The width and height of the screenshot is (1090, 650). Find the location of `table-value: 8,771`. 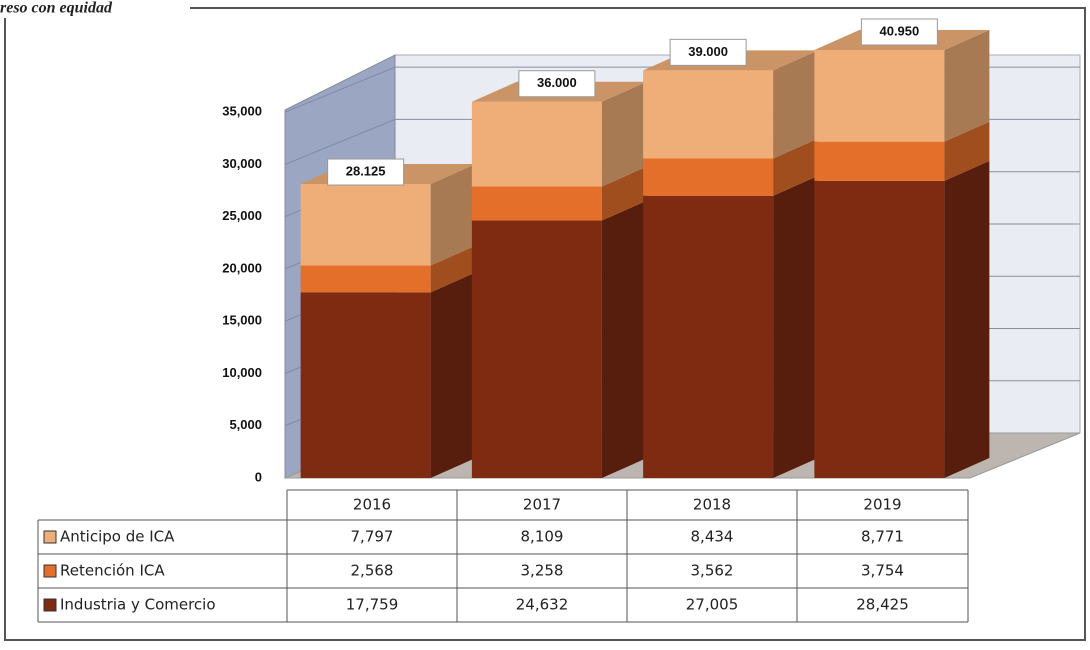

table-value: 8,771 is located at coordinates (882, 537).